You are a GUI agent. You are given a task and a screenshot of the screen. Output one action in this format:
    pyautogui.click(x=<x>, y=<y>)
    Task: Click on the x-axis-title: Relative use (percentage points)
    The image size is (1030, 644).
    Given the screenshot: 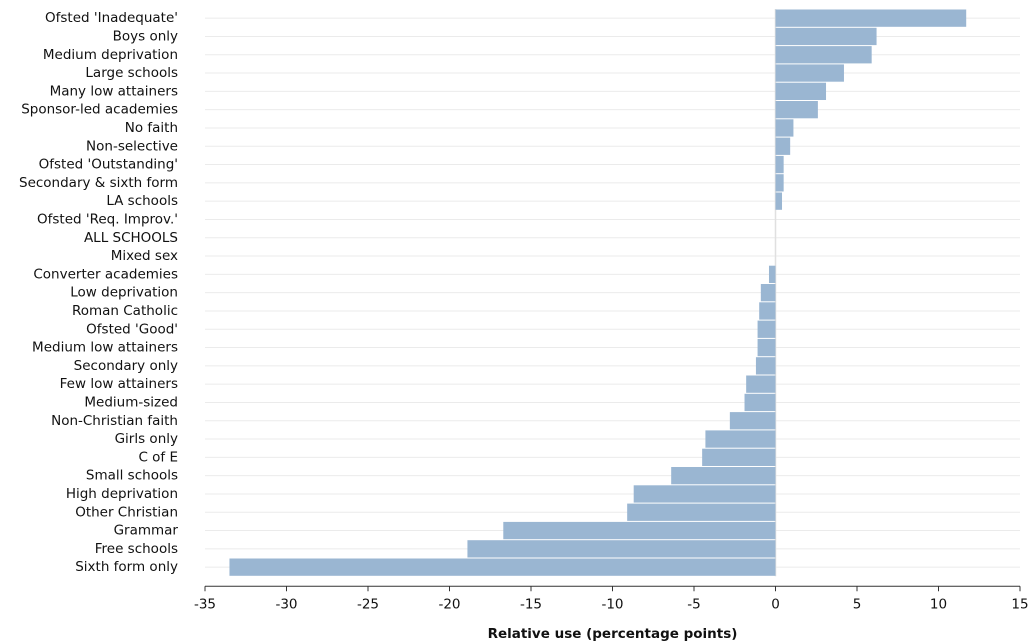 What is the action you would take?
    pyautogui.click(x=613, y=634)
    